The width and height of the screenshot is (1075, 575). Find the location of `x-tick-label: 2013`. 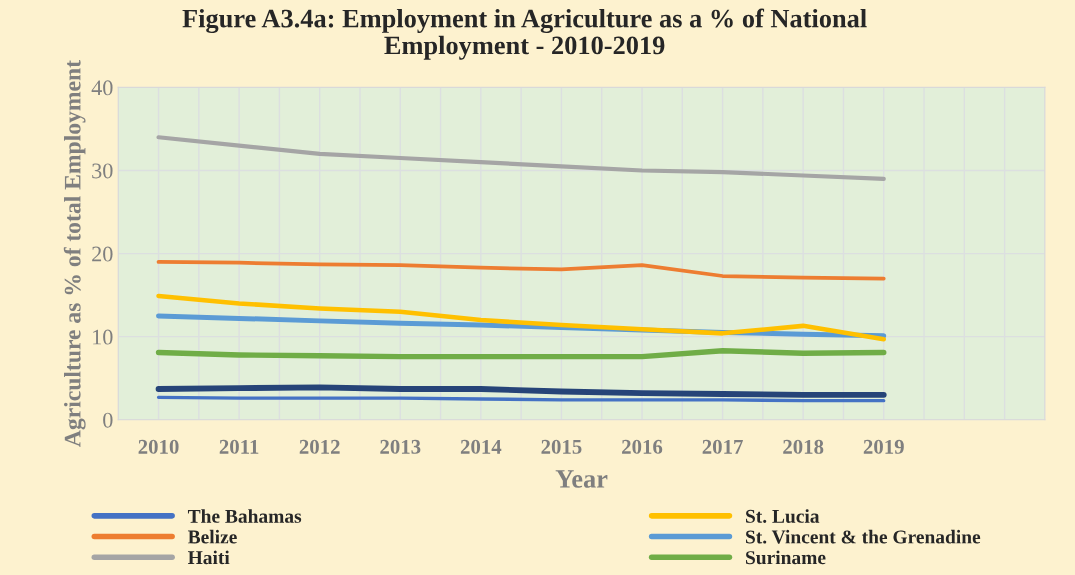

x-tick-label: 2013 is located at coordinates (400, 446).